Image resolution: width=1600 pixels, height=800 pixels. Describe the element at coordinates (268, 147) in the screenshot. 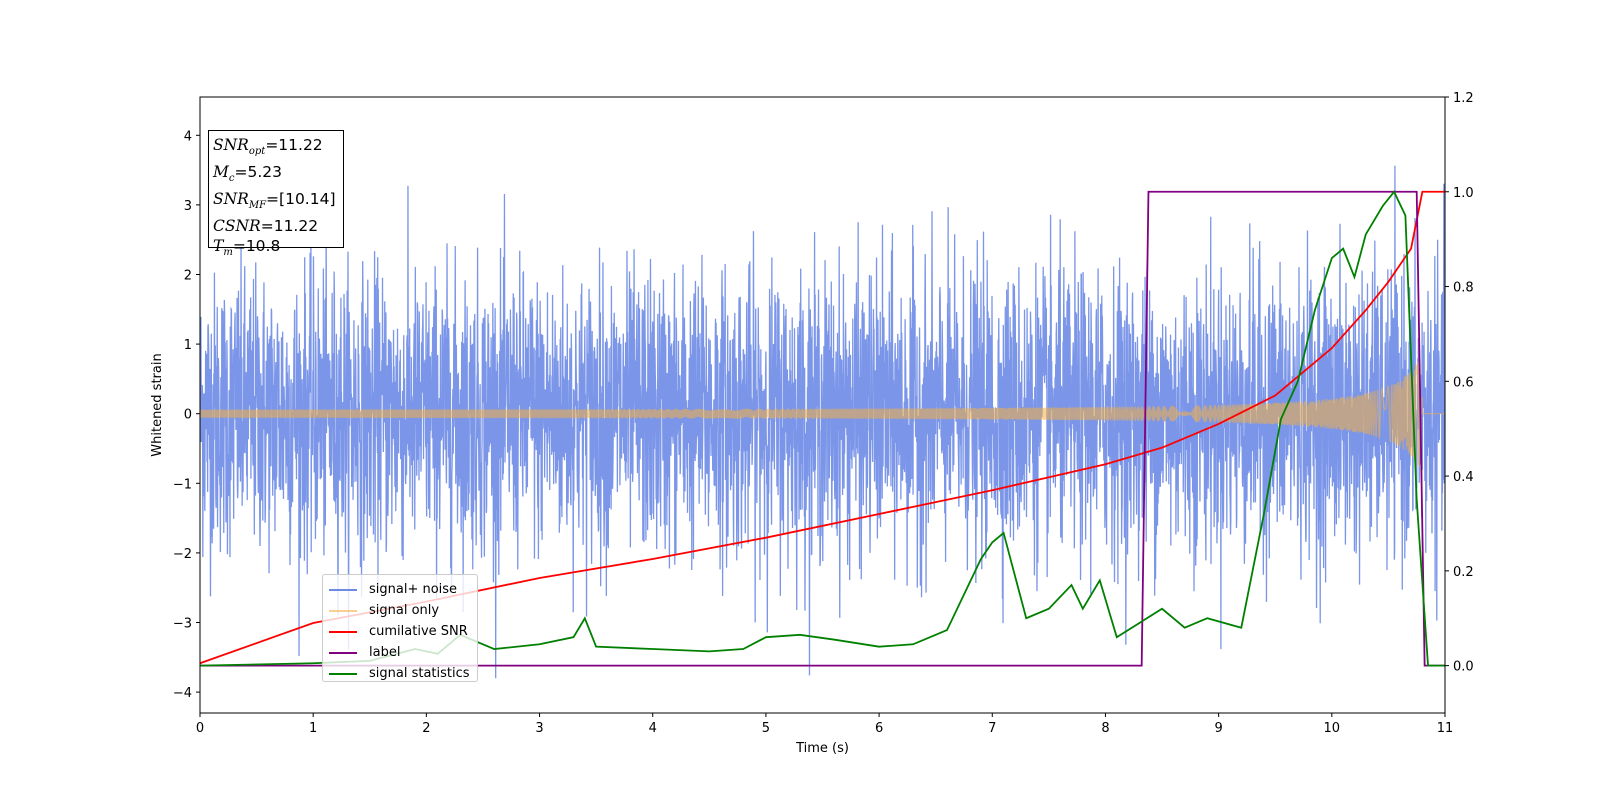

I see `snr-opt-line: SNRopt=11.22` at that location.